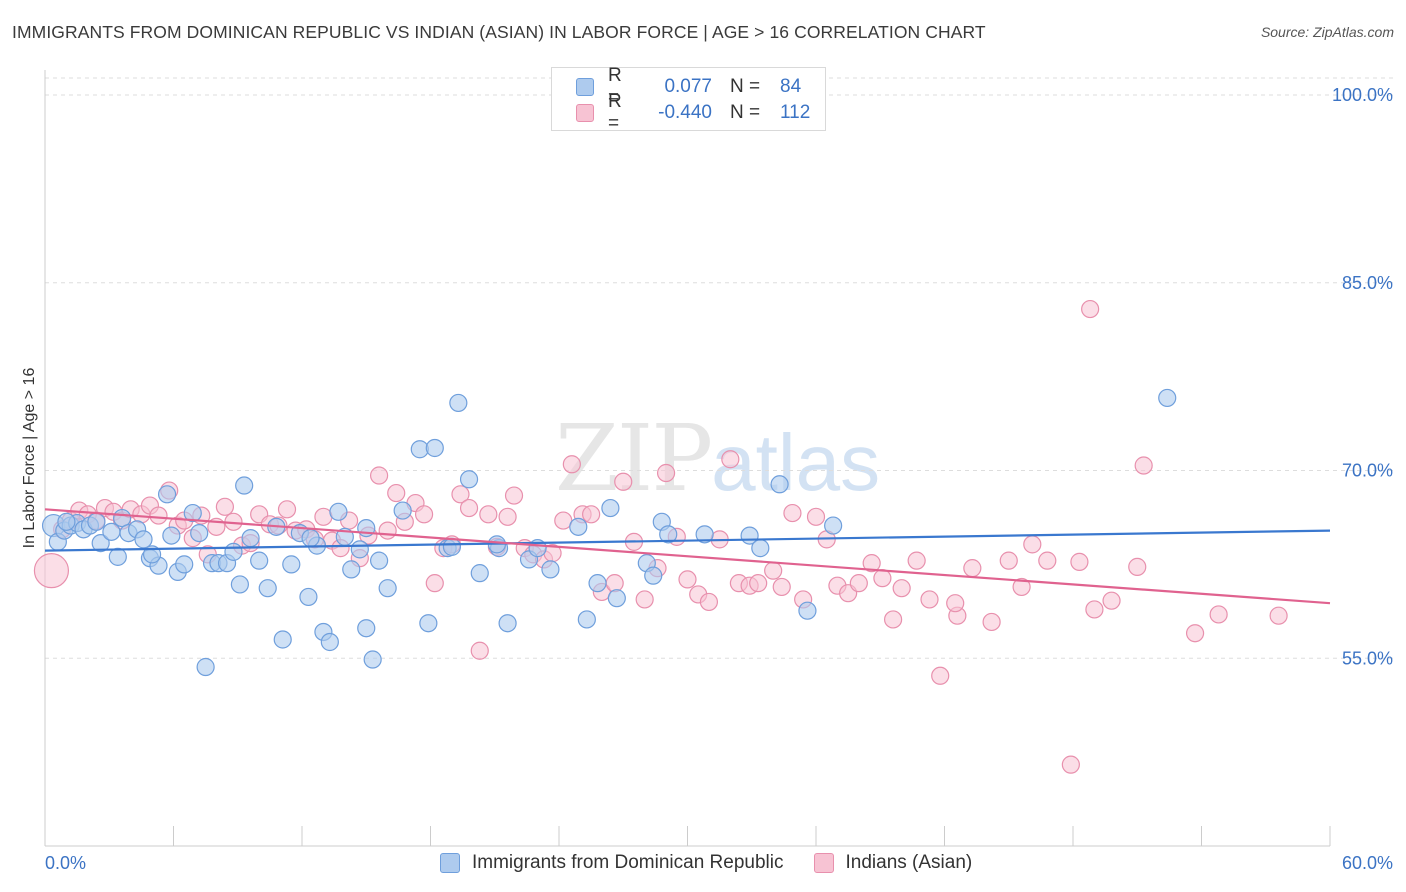  What do you see at coordinates (1367, 863) in the screenshot?
I see `x-tick-label-max: 60.0%` at bounding box center [1367, 863].